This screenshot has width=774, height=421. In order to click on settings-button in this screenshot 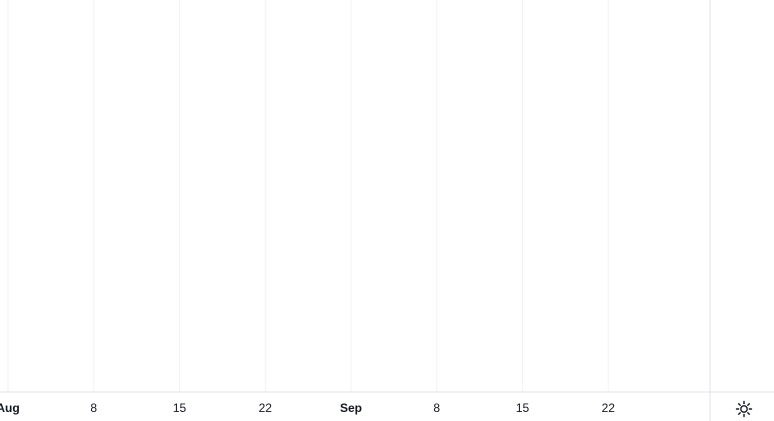, I will do `click(744, 409)`.